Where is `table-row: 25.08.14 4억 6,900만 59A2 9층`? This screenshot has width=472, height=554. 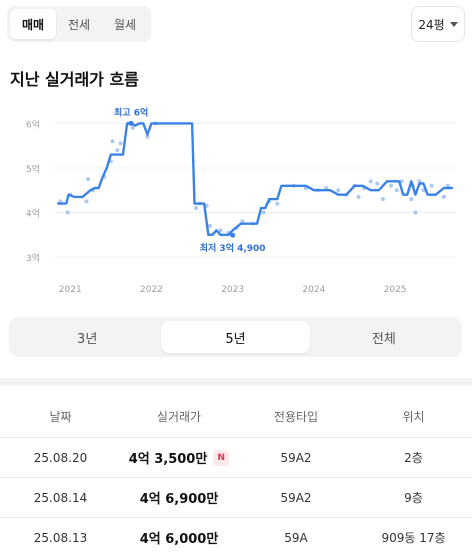
table-row: 25.08.14 4억 6,900만 59A2 9층 is located at coordinates (236, 498).